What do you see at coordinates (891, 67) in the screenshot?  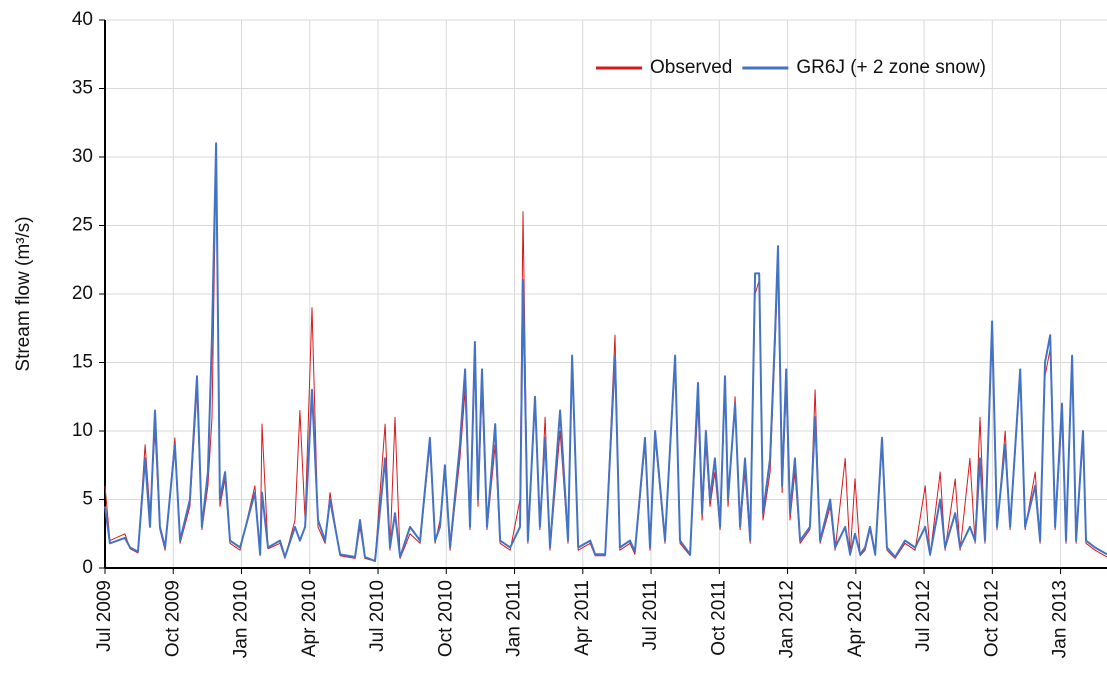 I see `legend-label: GR6J (+ 2 zone snow)` at bounding box center [891, 67].